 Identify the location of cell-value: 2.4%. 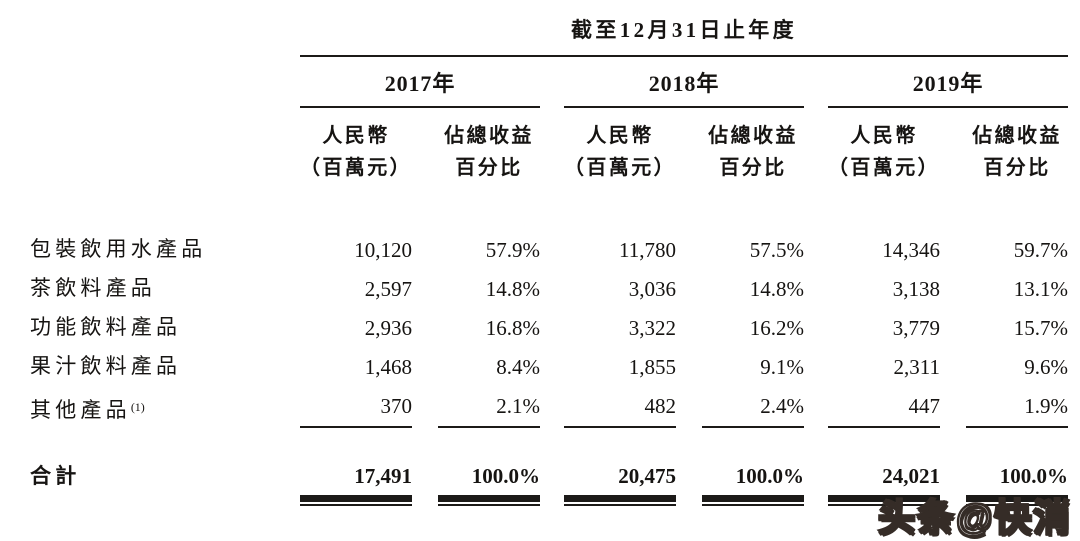
(753, 411).